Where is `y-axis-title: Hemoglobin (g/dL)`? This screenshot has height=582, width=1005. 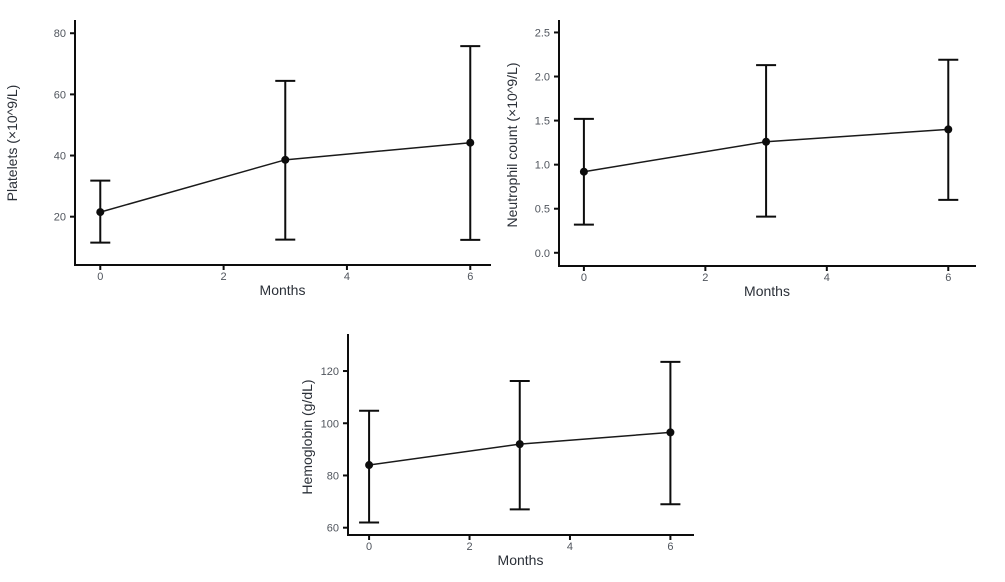 y-axis-title: Hemoglobin (g/dL) is located at coordinates (307, 436).